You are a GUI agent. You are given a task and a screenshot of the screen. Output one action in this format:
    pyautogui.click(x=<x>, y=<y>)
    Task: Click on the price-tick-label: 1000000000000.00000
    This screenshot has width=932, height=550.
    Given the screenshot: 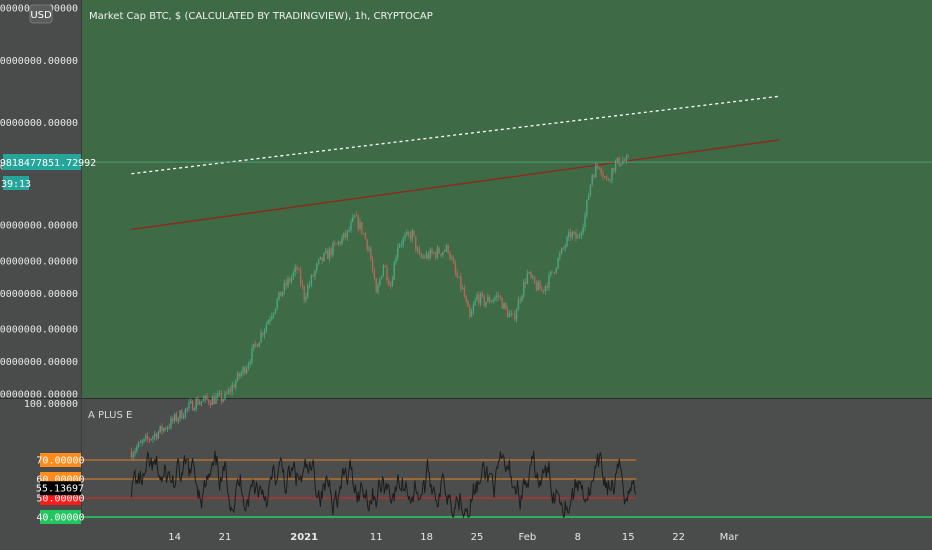 What is the action you would take?
    pyautogui.click(x=39, y=123)
    